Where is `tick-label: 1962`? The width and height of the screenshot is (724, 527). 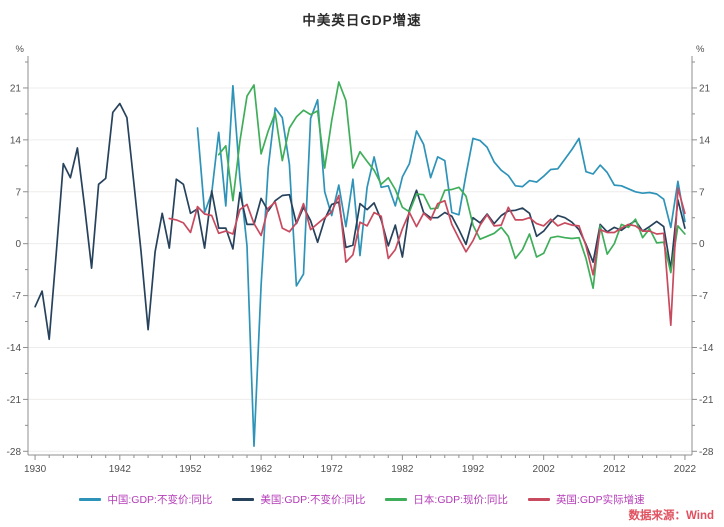
tick-label: 1962 is located at coordinates (261, 469).